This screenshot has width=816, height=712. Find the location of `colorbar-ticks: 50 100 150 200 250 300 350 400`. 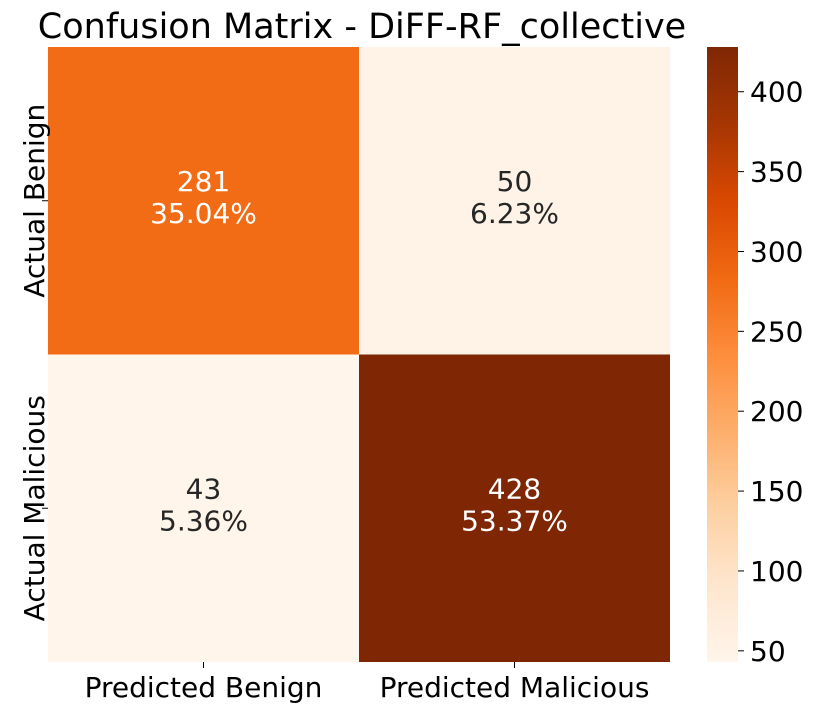

colorbar-ticks: 50 100 150 200 250 300 350 400 is located at coordinates (770, 372).